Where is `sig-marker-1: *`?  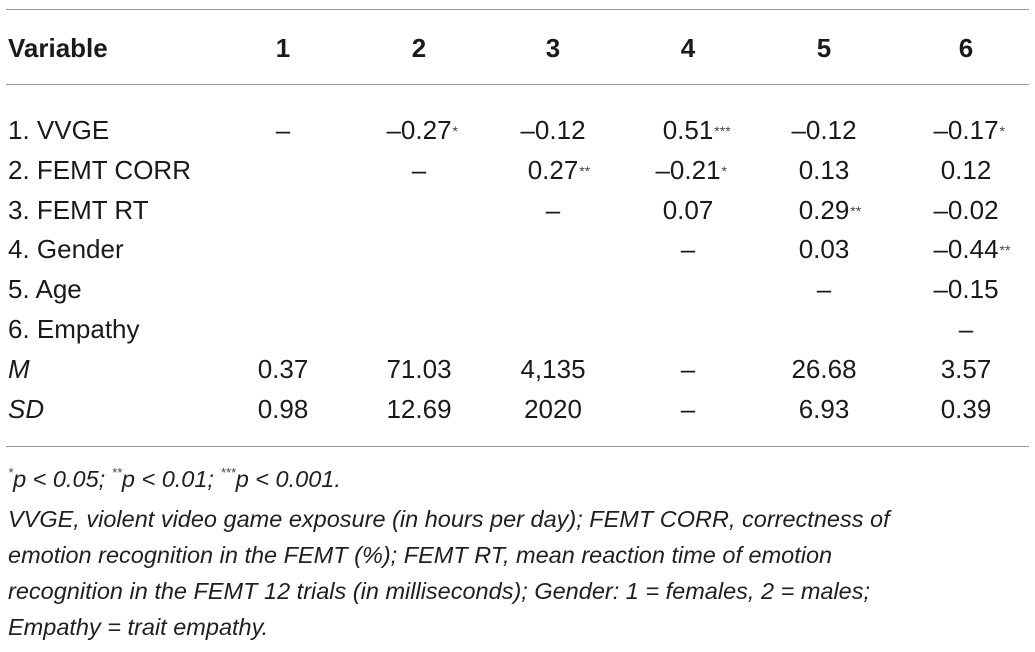 sig-marker-1: * is located at coordinates (11, 472).